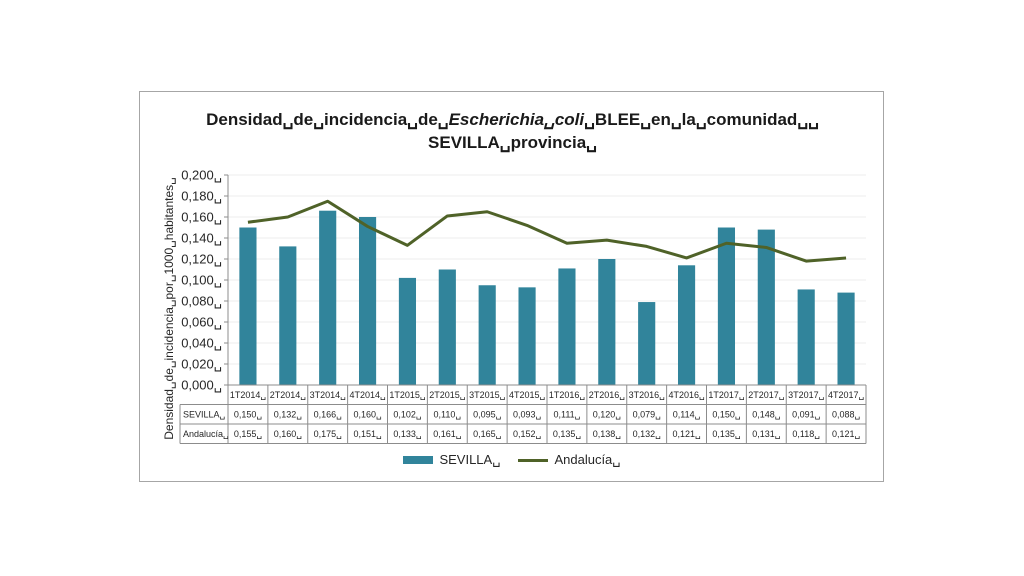 This screenshot has height=576, width=1024. Describe the element at coordinates (201, 238) in the screenshot. I see `y-tick-label: 0,140␣` at that location.